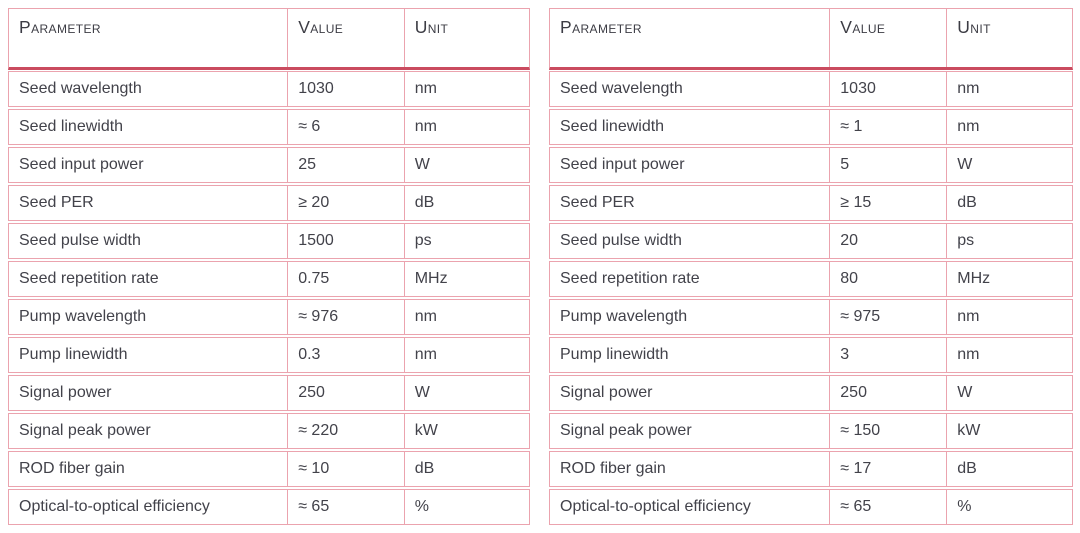 The height and width of the screenshot is (533, 1080). Describe the element at coordinates (888, 241) in the screenshot. I see `value-cell: 20` at that location.